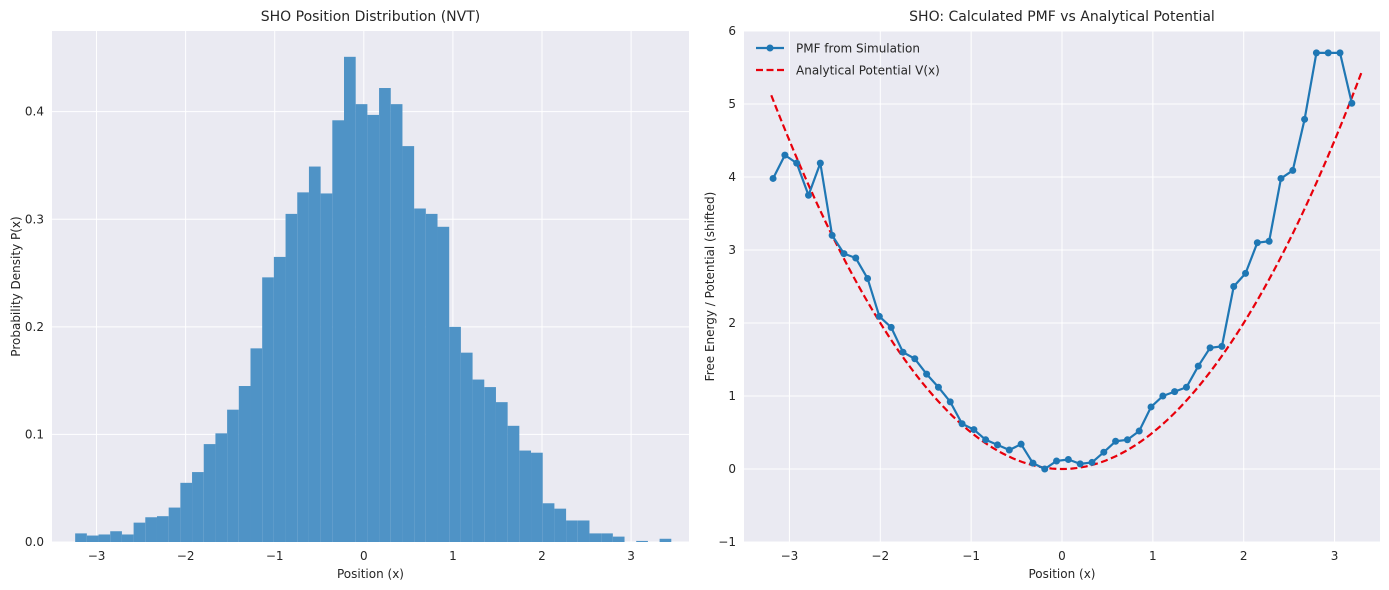 This screenshot has width=1389, height=590. Describe the element at coordinates (732, 250) in the screenshot. I see `y-tick-label: 3` at that location.